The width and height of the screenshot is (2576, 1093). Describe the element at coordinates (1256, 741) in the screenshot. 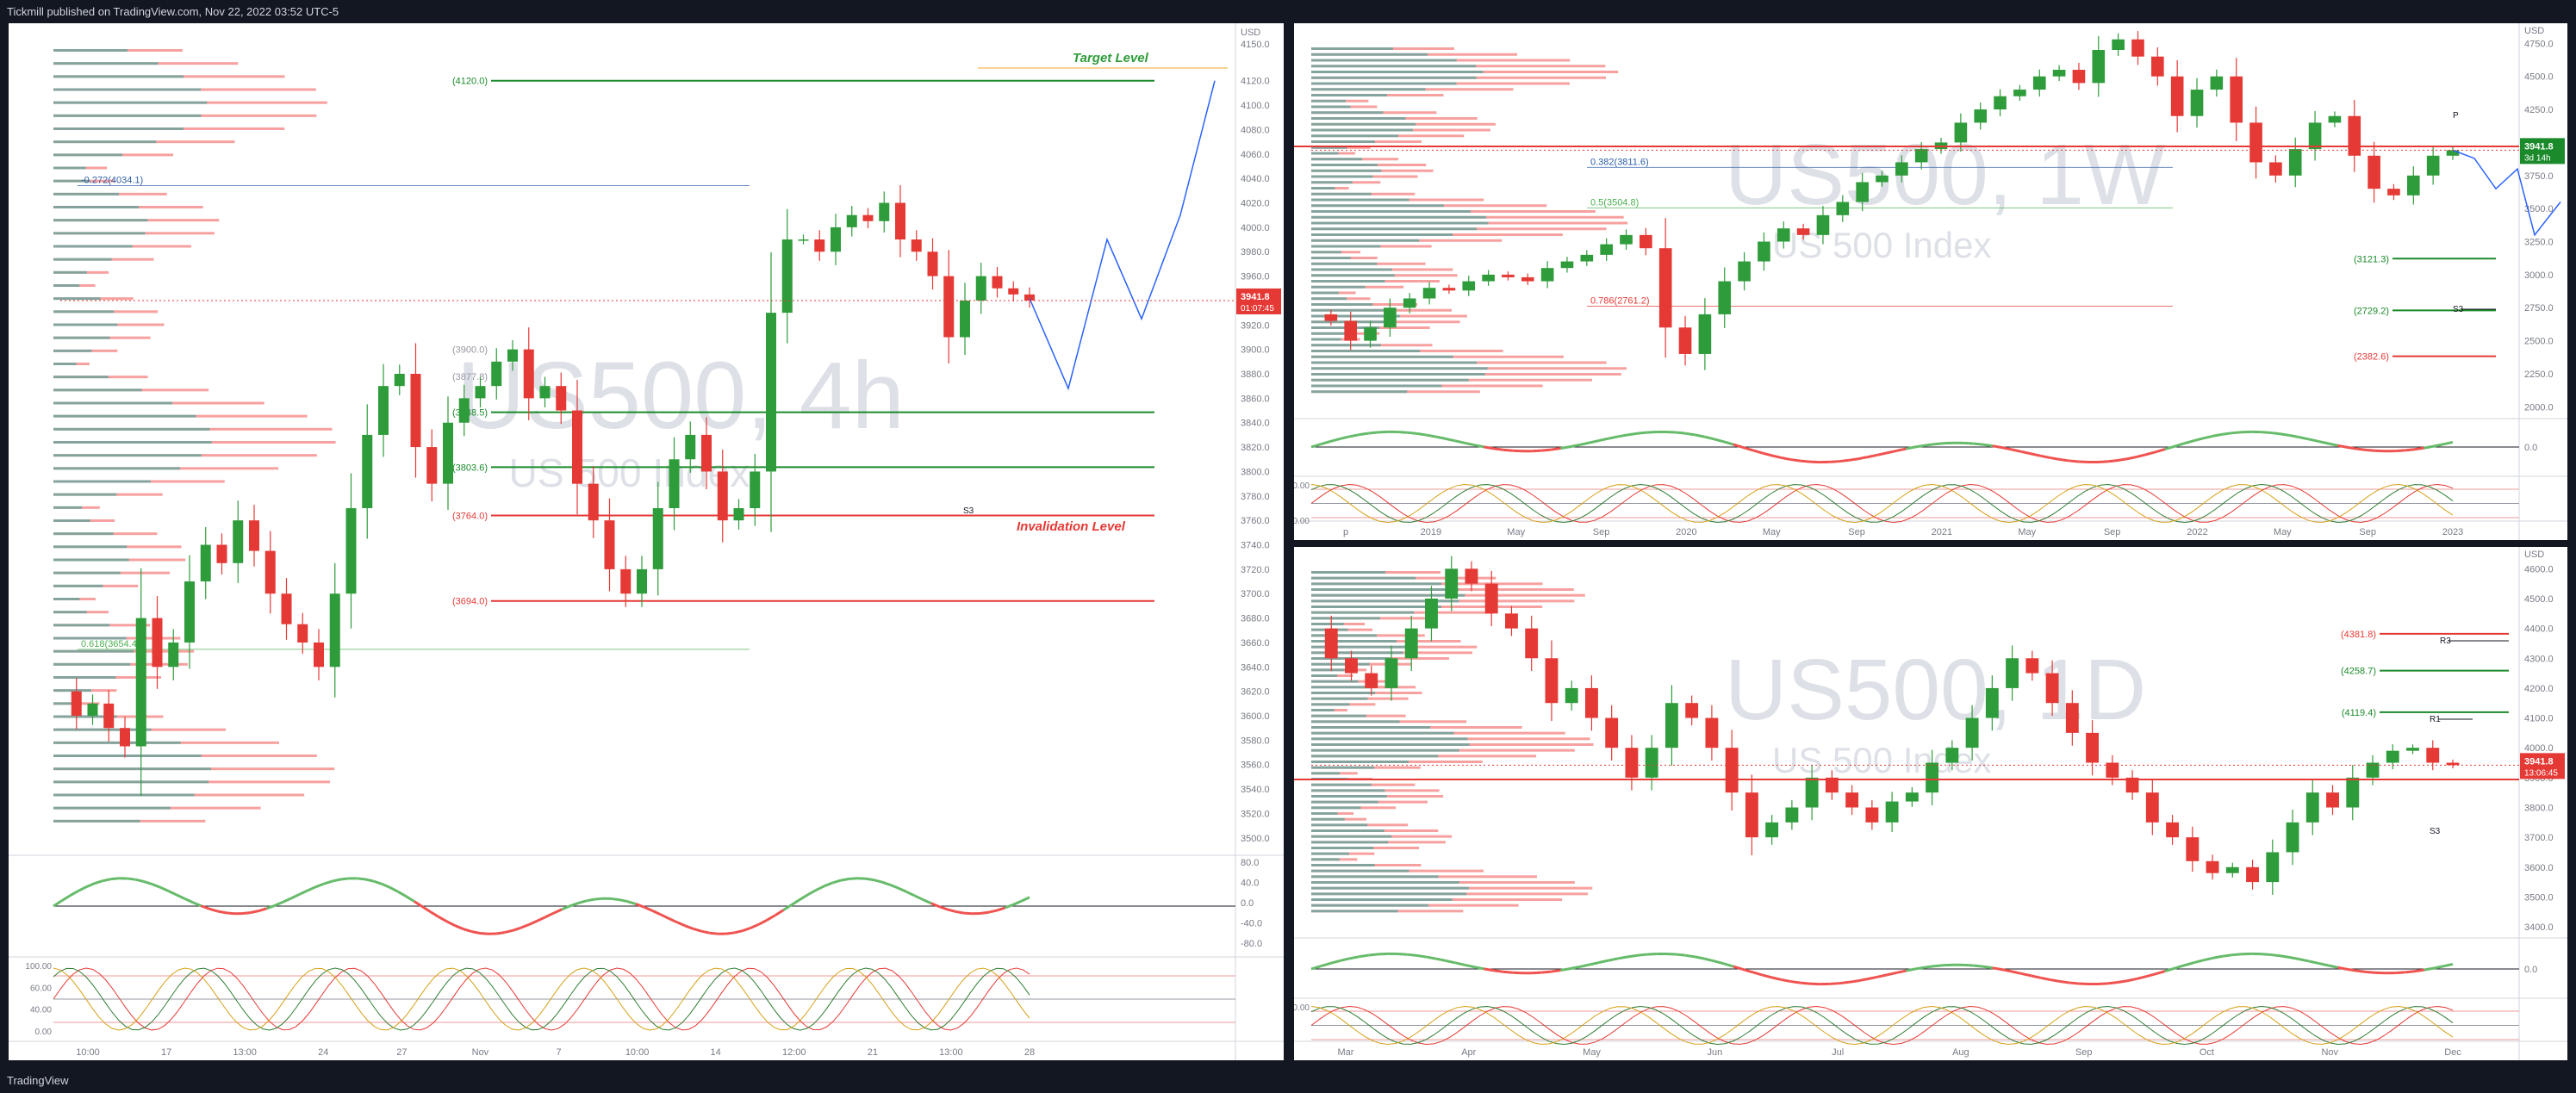

I see `price-tick-label: 3580.0` at that location.